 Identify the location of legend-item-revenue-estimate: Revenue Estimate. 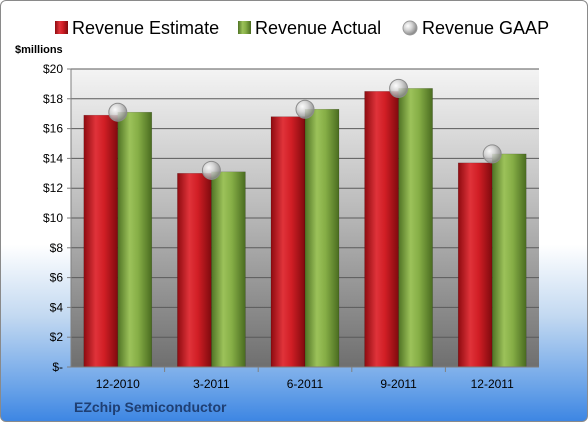
(137, 28).